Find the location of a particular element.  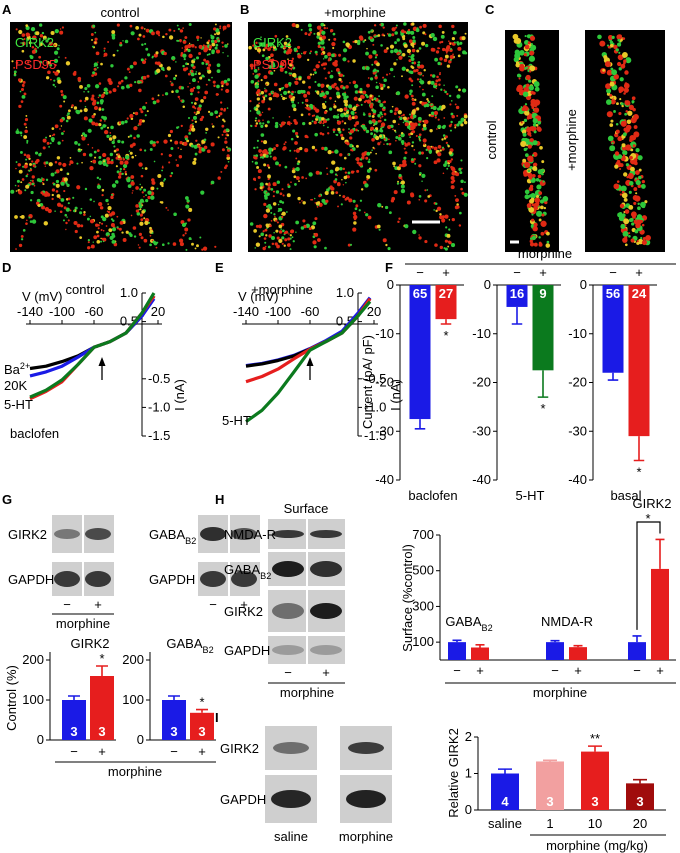

n-label: 3 is located at coordinates (639, 801).